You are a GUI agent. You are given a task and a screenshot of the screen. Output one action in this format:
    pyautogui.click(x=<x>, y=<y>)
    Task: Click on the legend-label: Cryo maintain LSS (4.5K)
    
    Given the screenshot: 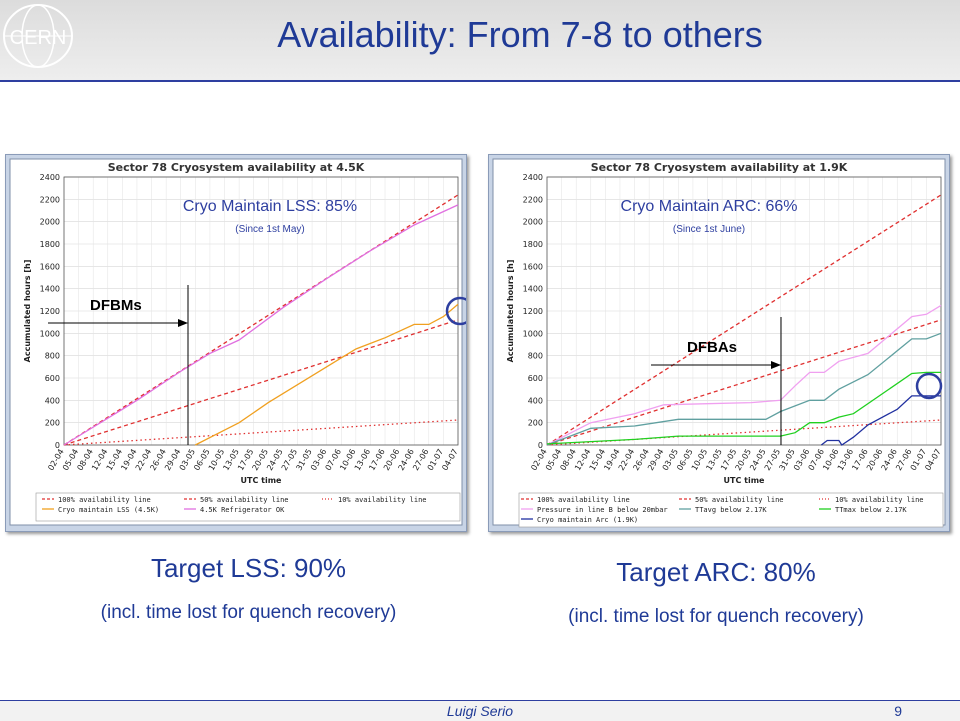 What is the action you would take?
    pyautogui.click(x=108, y=510)
    